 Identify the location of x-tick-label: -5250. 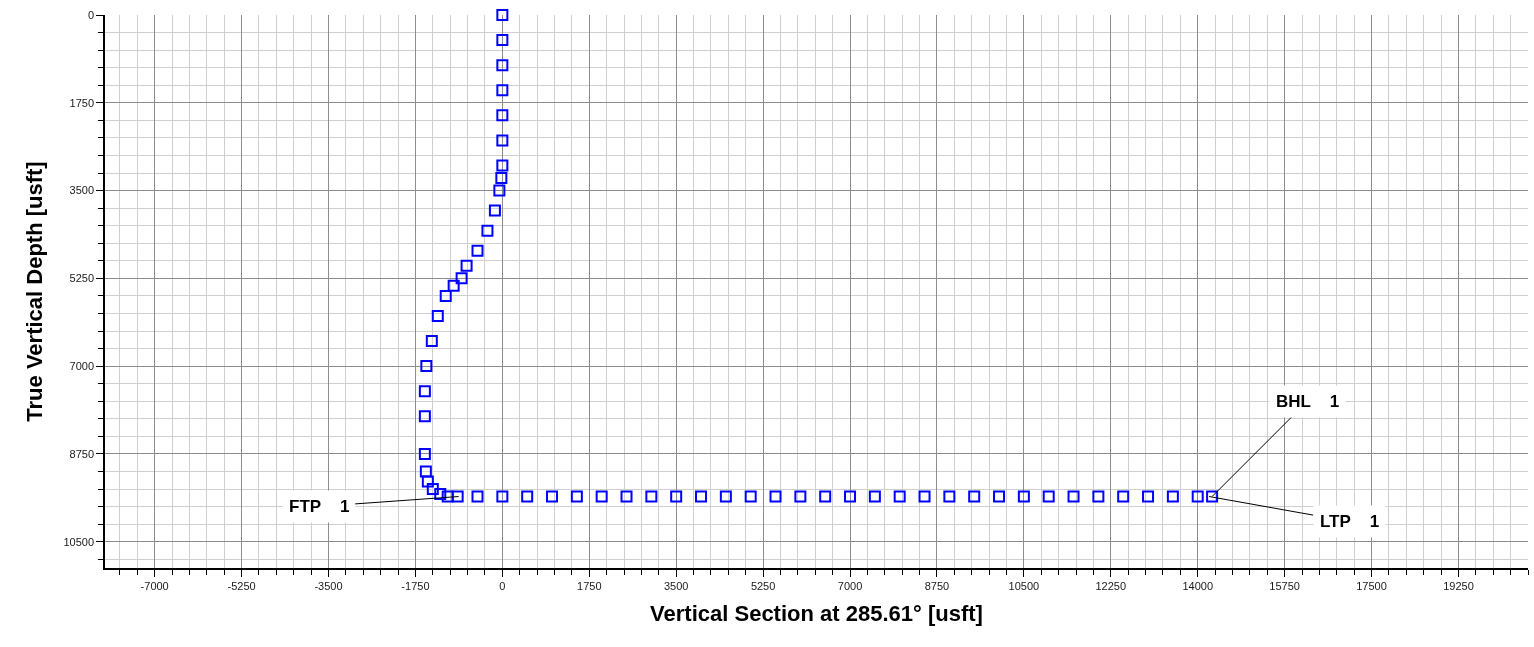
(241, 585).